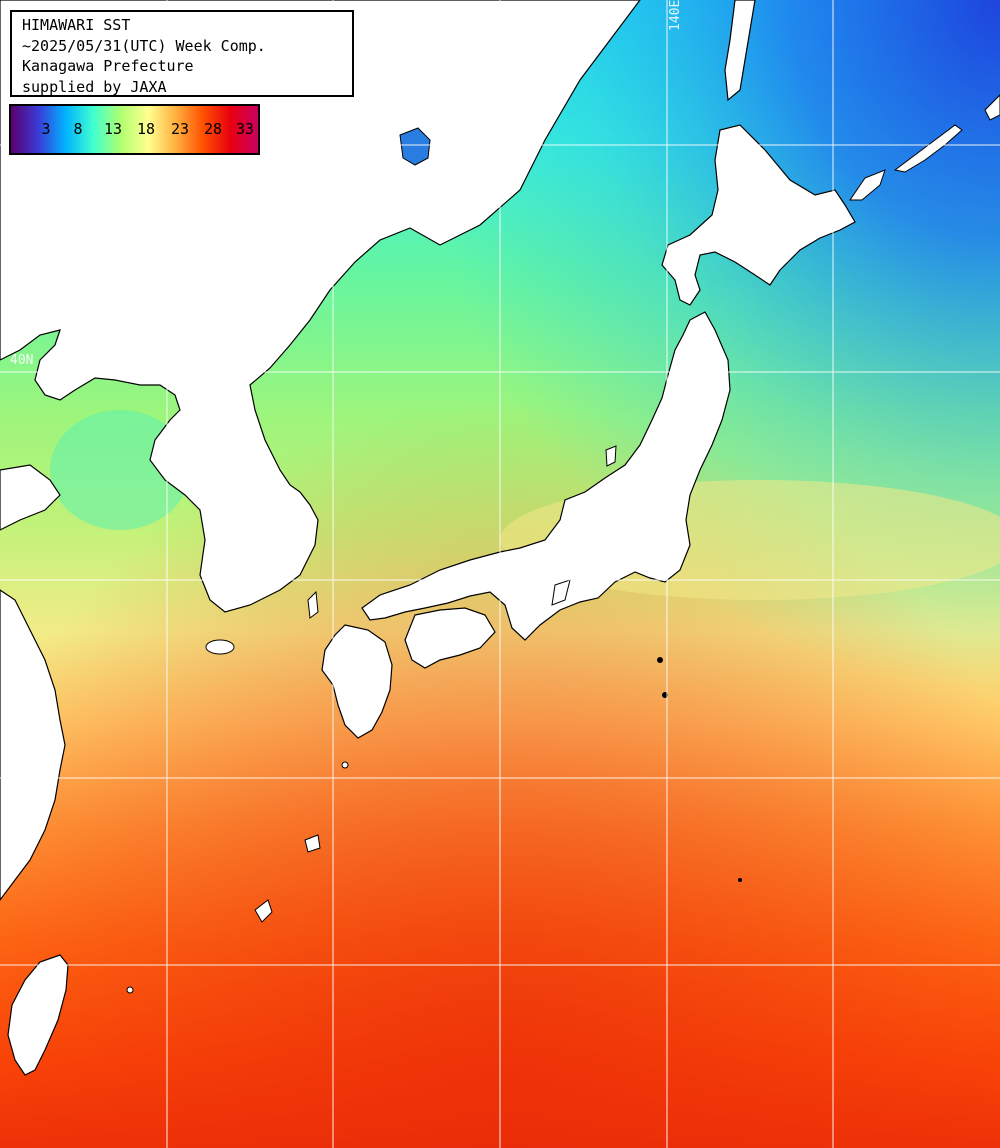 The height and width of the screenshot is (1148, 1000). I want to click on land-amami, so click(312, 843).